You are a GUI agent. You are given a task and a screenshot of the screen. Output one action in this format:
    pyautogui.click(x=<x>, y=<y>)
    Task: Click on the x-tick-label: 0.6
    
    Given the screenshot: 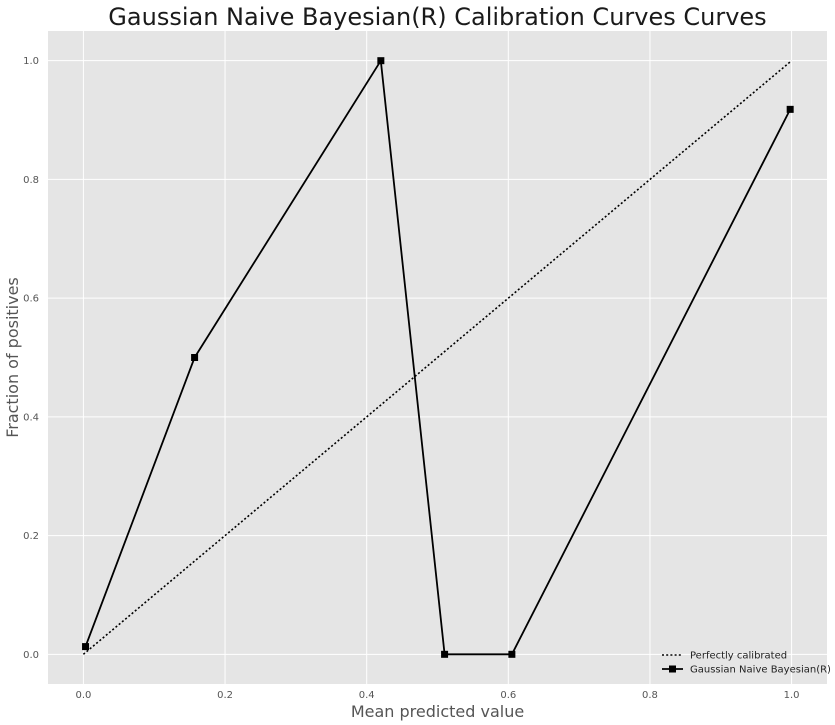 What is the action you would take?
    pyautogui.click(x=508, y=695)
    